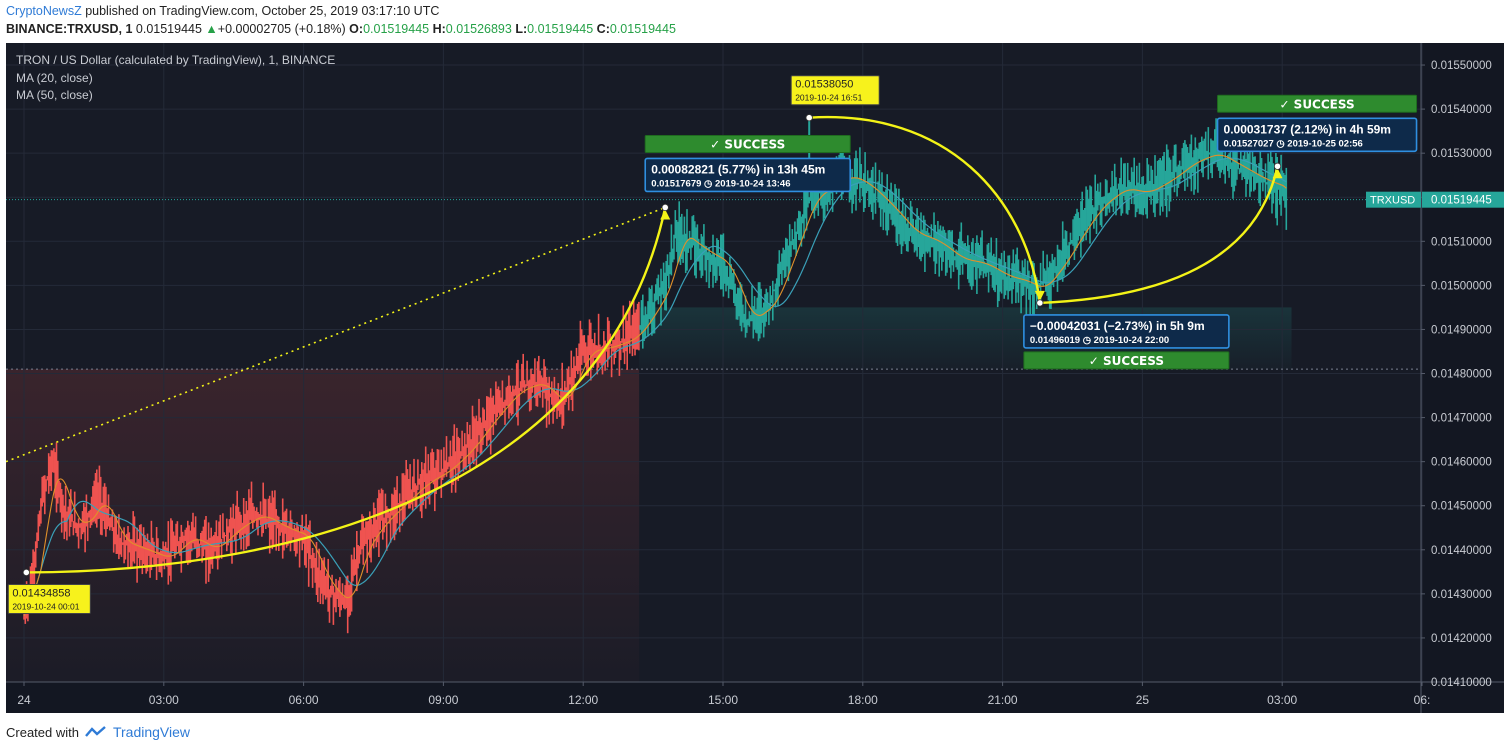  What do you see at coordinates (1461, 551) in the screenshot?
I see `y-tick-label: 0.01440000` at bounding box center [1461, 551].